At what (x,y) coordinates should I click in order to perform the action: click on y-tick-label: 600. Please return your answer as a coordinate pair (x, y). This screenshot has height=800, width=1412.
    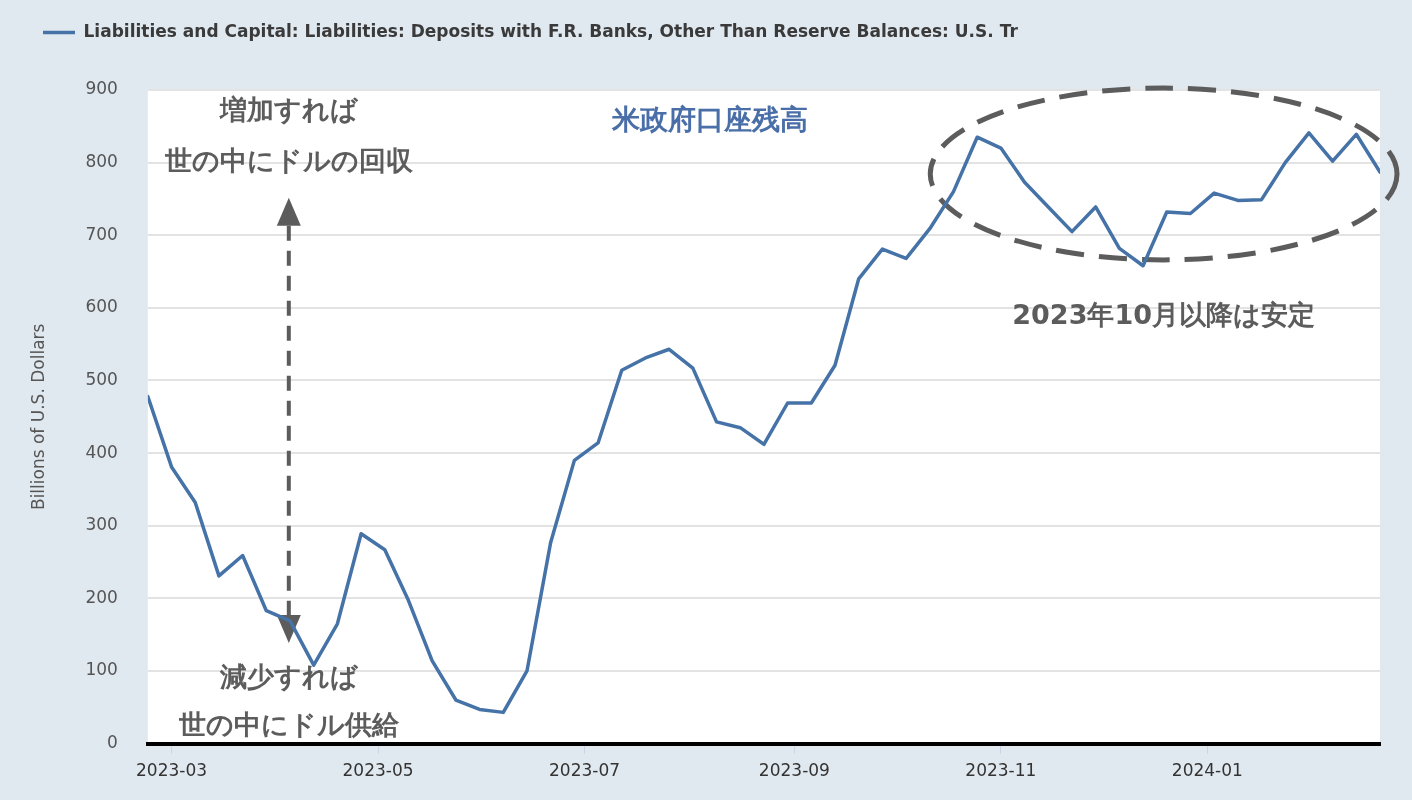
    Looking at the image, I should click on (101, 306).